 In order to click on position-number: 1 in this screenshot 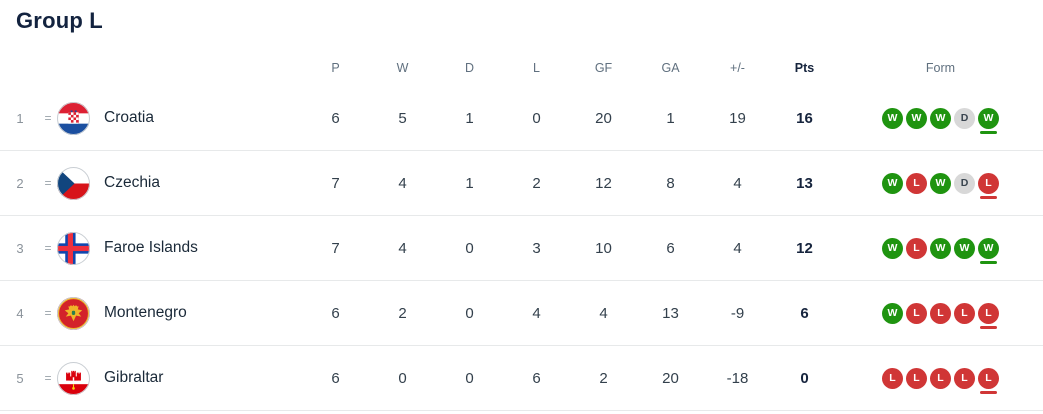, I will do `click(20, 118)`.